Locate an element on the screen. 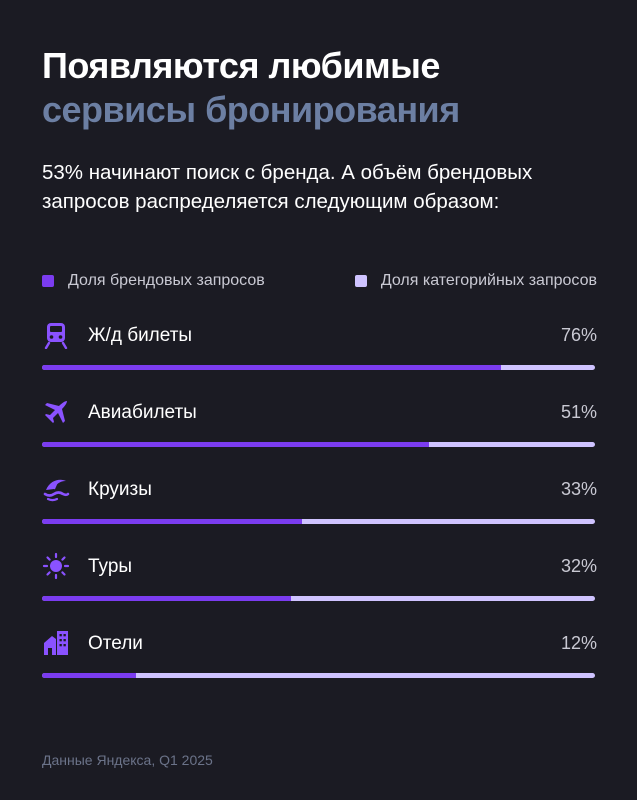 This screenshot has height=800, width=637. chart-row: Круизы 33% is located at coordinates (319, 510).